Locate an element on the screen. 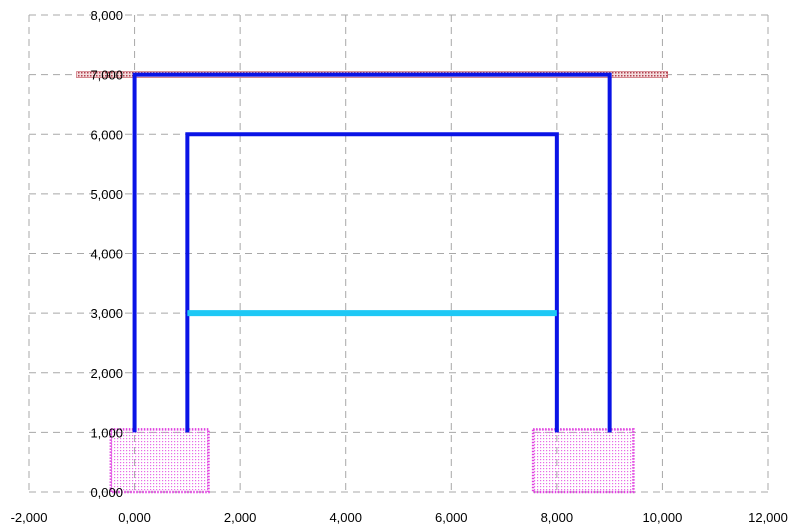 The width and height of the screenshot is (795, 532). x-tick-label: 10,000 is located at coordinates (663, 517).